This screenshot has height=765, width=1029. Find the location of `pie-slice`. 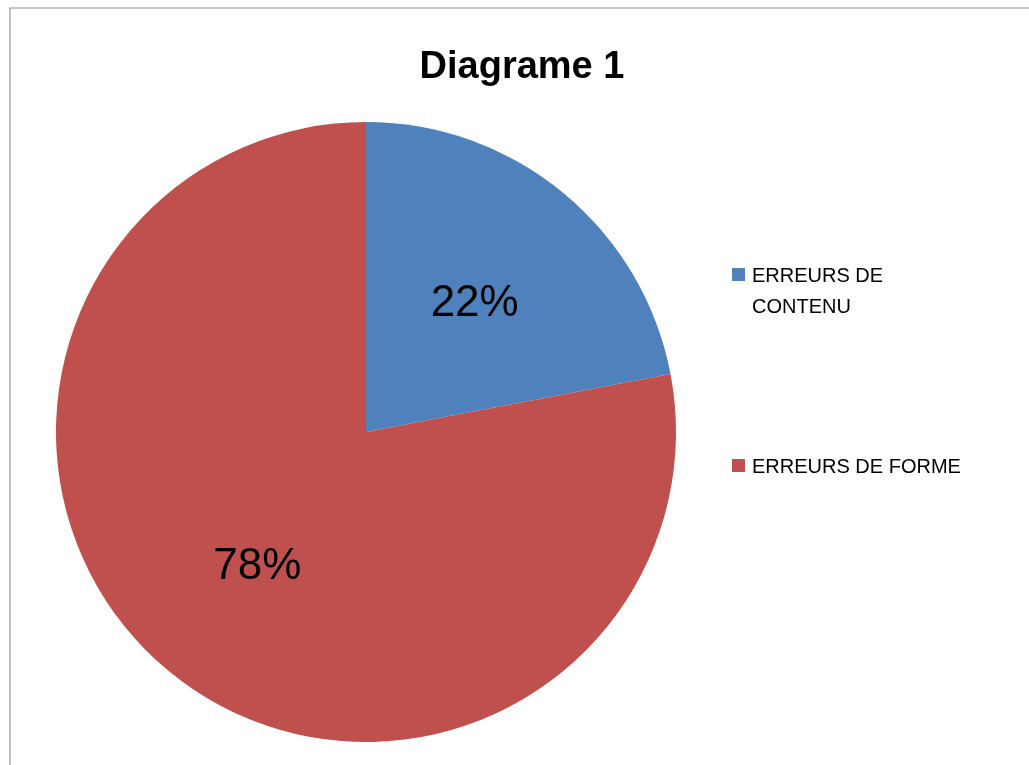

pie-slice is located at coordinates (518, 277).